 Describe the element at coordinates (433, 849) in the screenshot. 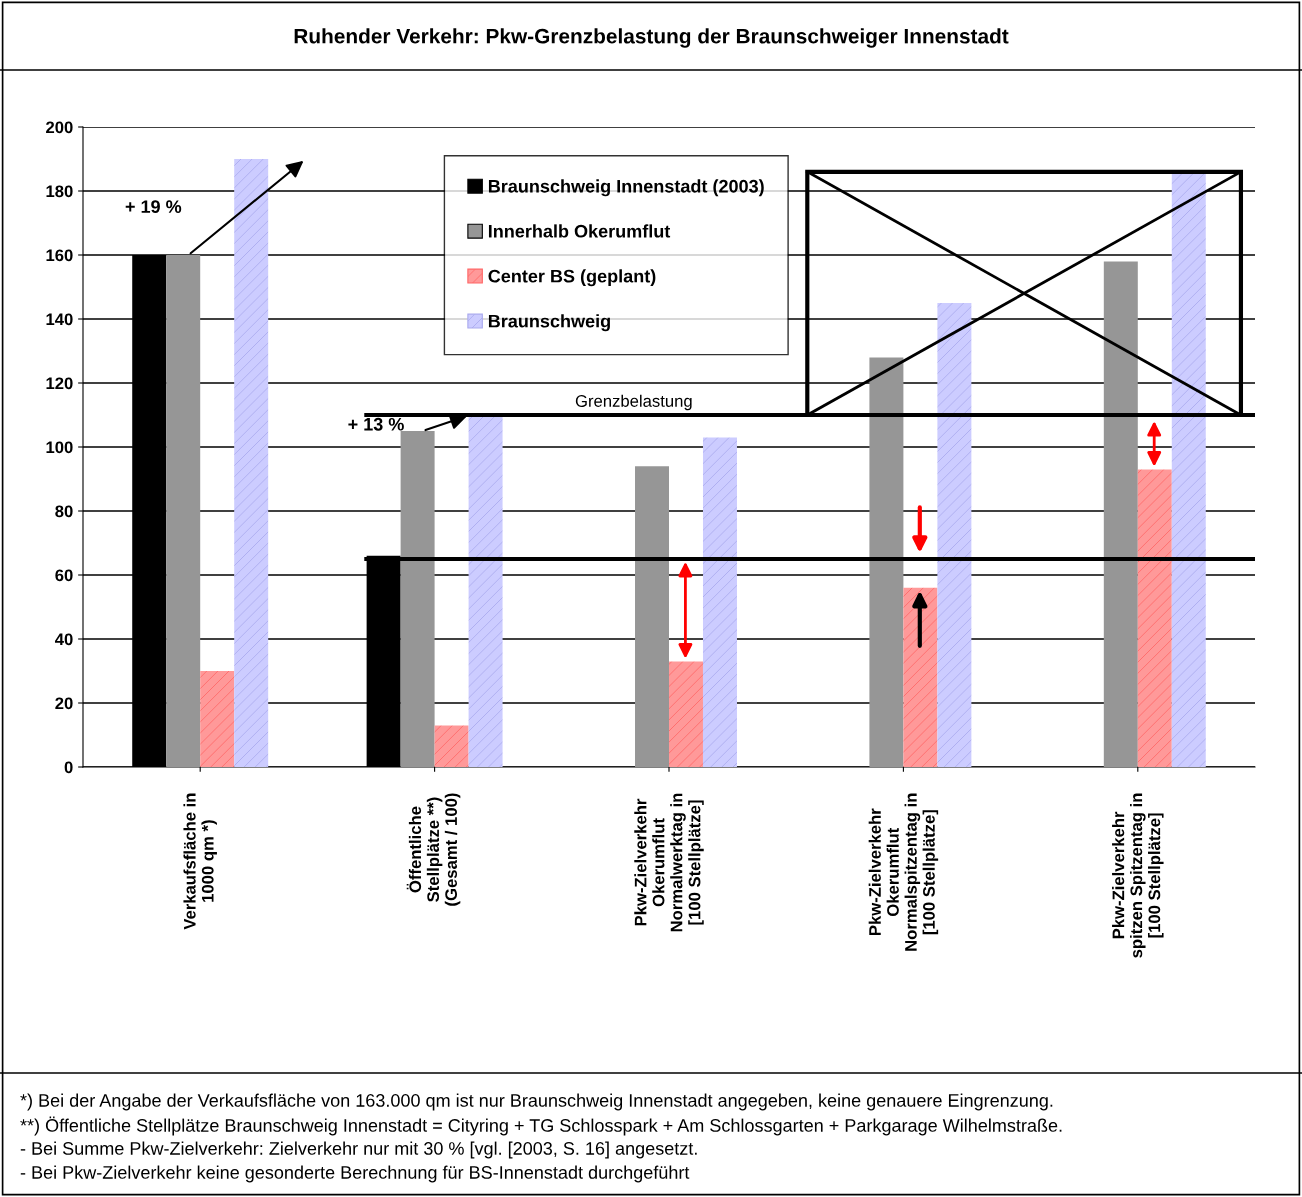

I see `x-tick-label: Öffentliche Stellplätze **) (Gesamt / 100)` at that location.